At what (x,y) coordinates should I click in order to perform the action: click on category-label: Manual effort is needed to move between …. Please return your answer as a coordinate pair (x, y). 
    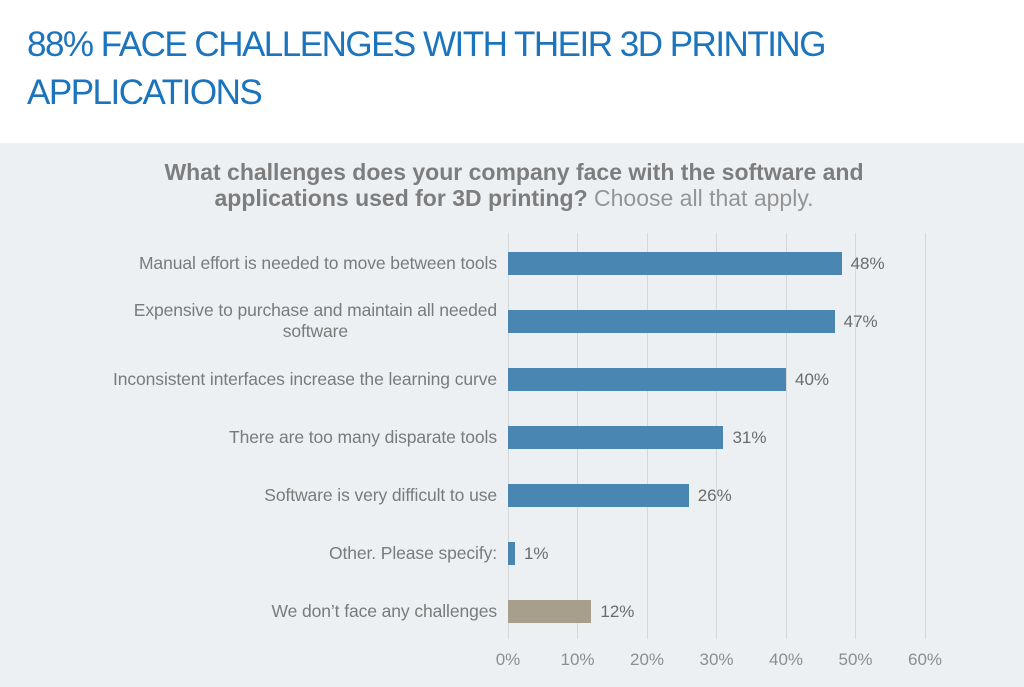
    Looking at the image, I should click on (278, 263).